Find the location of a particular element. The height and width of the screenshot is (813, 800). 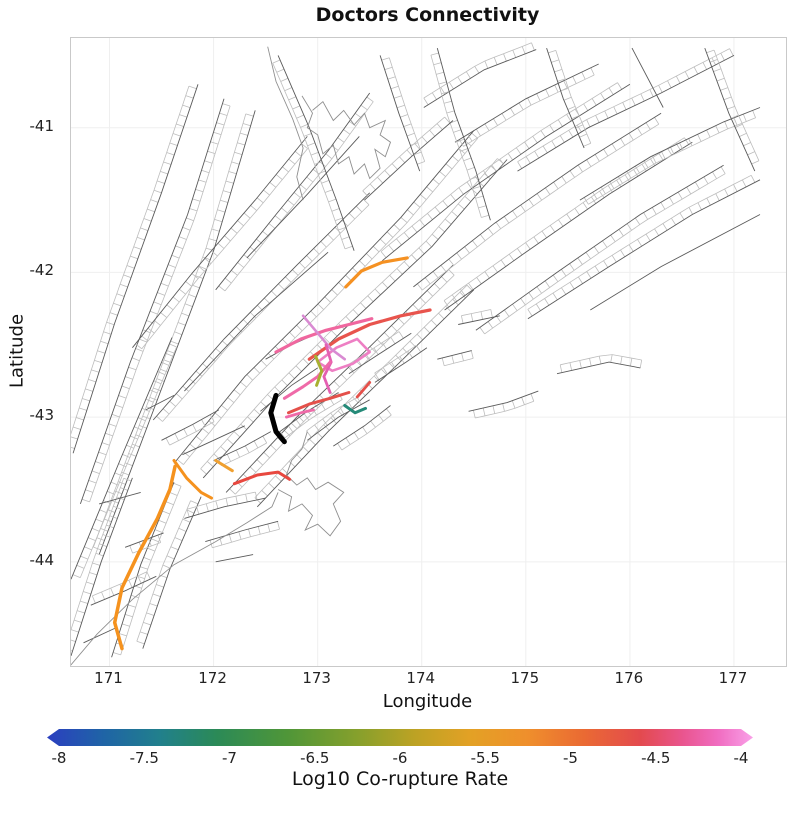

y-axis-ticks: -41 -42 -43 -44 is located at coordinates (31, 351).